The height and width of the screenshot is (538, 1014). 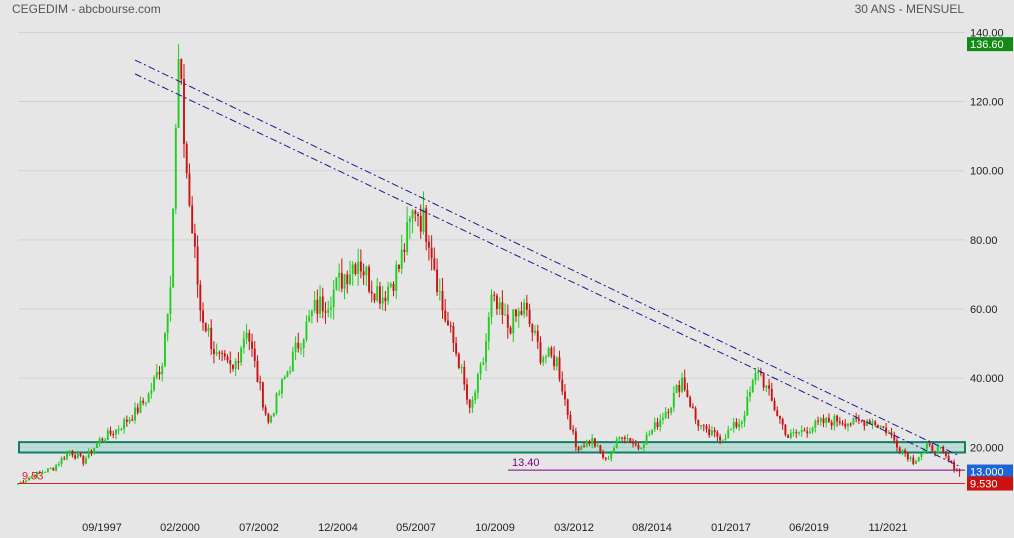 I want to click on x-tick-label: 08/2014, so click(x=652, y=528).